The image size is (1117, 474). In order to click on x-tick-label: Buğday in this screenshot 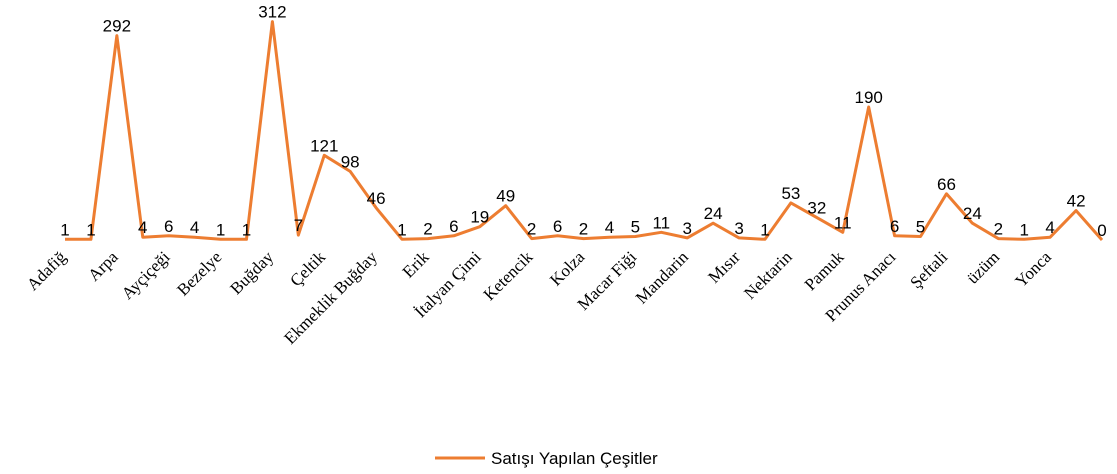, I will do `click(251, 272)`.